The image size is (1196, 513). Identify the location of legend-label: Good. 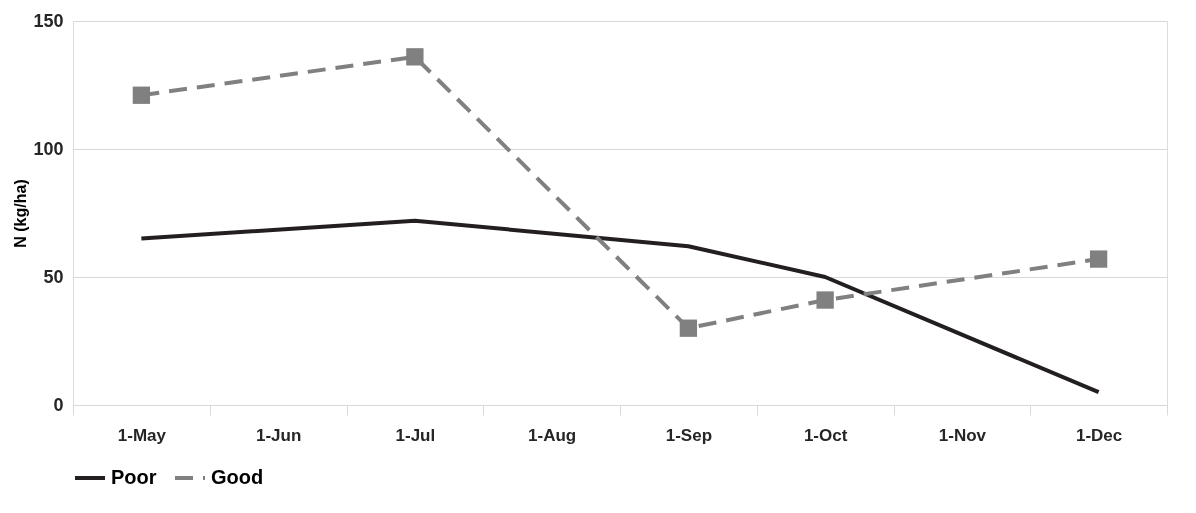
(237, 477).